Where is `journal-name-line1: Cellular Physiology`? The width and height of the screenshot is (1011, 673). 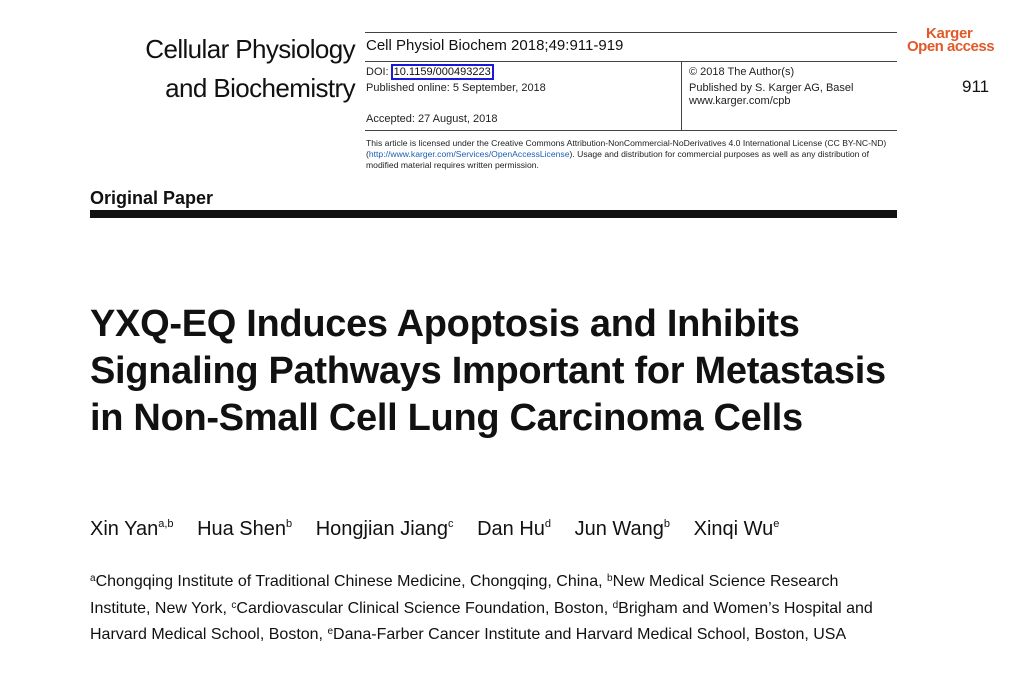
journal-name-line1: Cellular Physiology is located at coordinates (250, 49).